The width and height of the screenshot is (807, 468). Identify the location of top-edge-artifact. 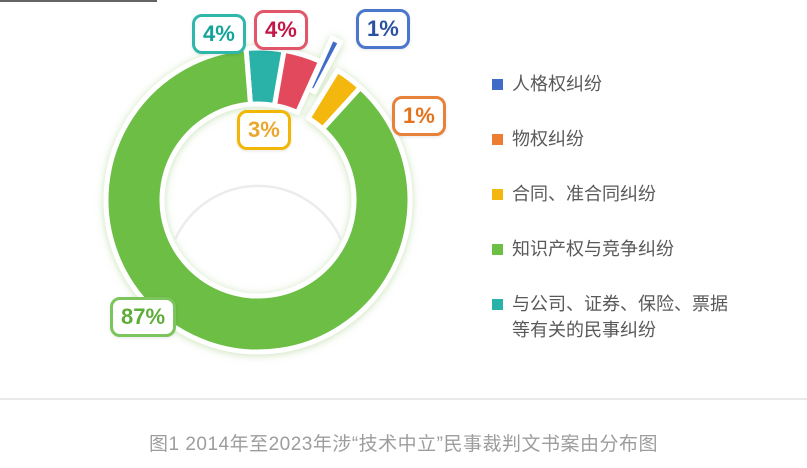
(78, 1).